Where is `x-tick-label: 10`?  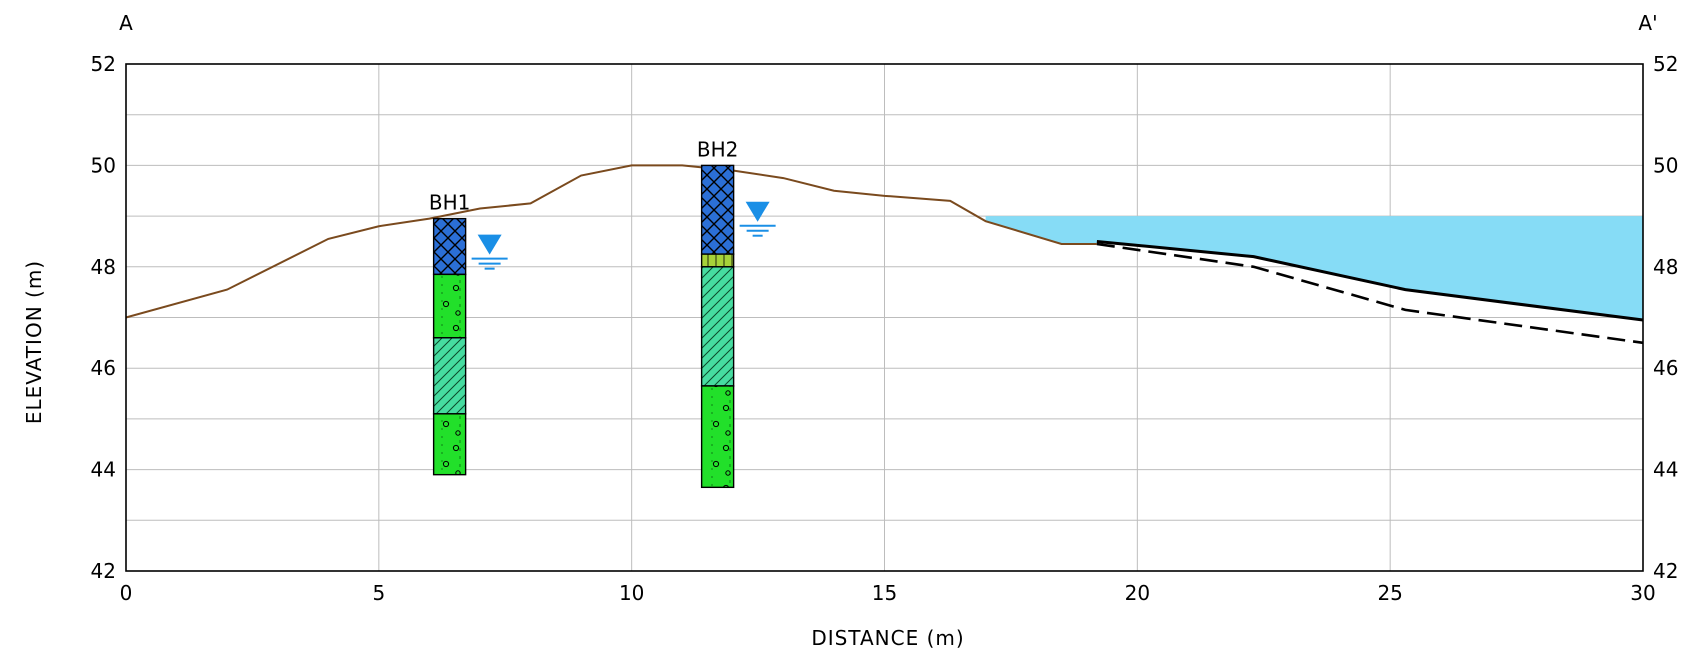
x-tick-label: 10 is located at coordinates (631, 593).